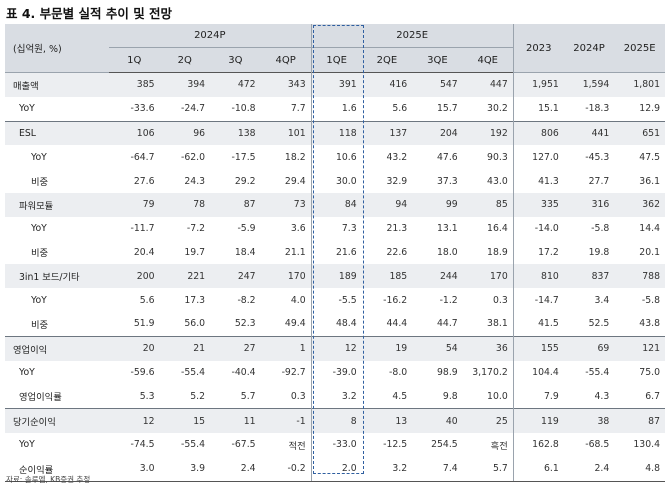  Describe the element at coordinates (397, 229) in the screenshot. I see `table-cell: 21.3` at that location.